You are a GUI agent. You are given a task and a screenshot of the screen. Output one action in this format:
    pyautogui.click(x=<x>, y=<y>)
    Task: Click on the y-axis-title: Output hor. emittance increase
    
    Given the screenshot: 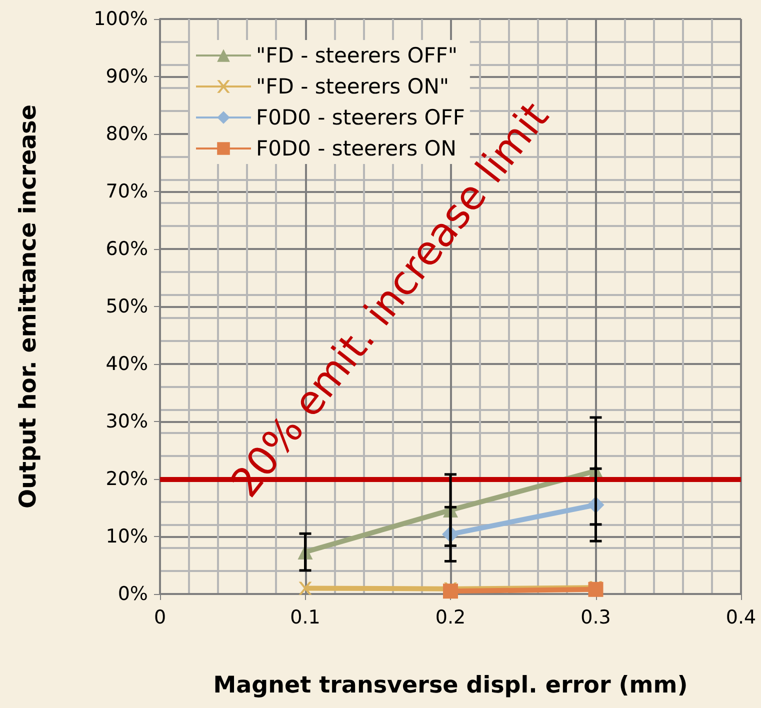 What is the action you would take?
    pyautogui.click(x=29, y=306)
    